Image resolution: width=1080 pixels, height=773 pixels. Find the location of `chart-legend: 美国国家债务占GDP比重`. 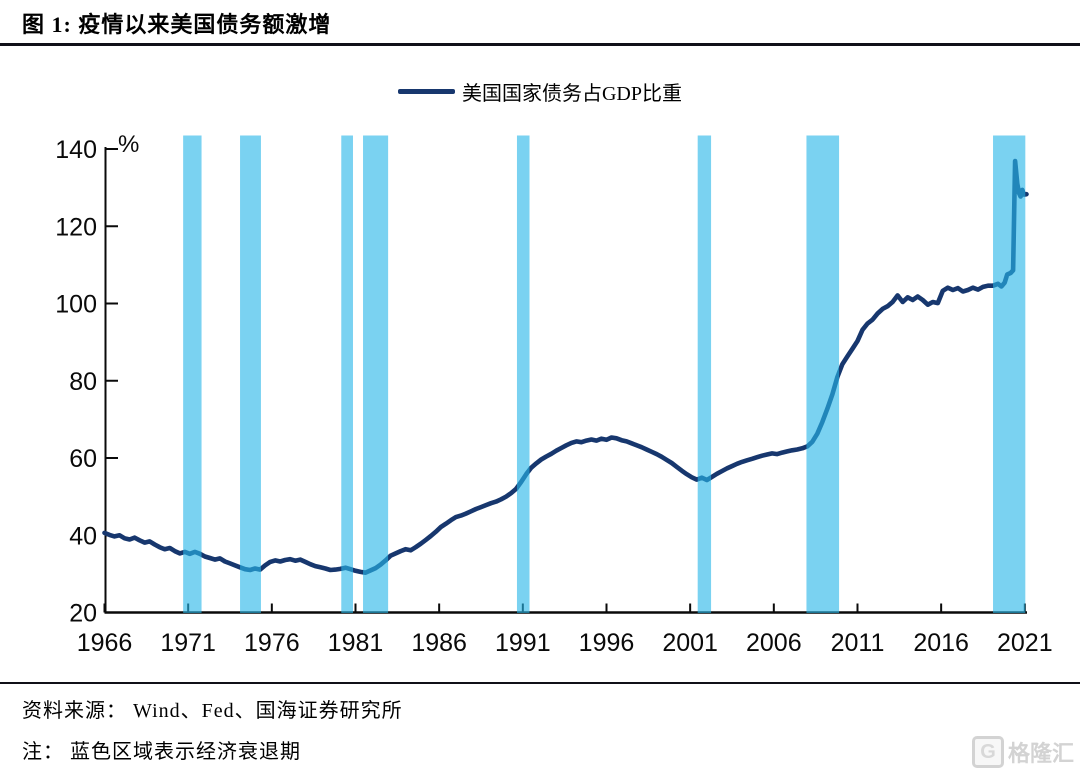

chart-legend: 美国国家债务占GDP比重 is located at coordinates (540, 91).